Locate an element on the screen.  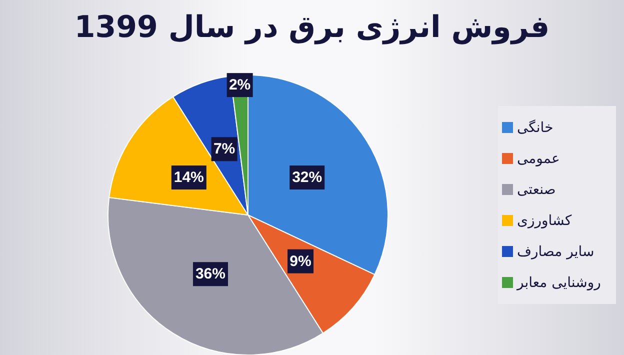
data-label: 2% is located at coordinates (239, 85).